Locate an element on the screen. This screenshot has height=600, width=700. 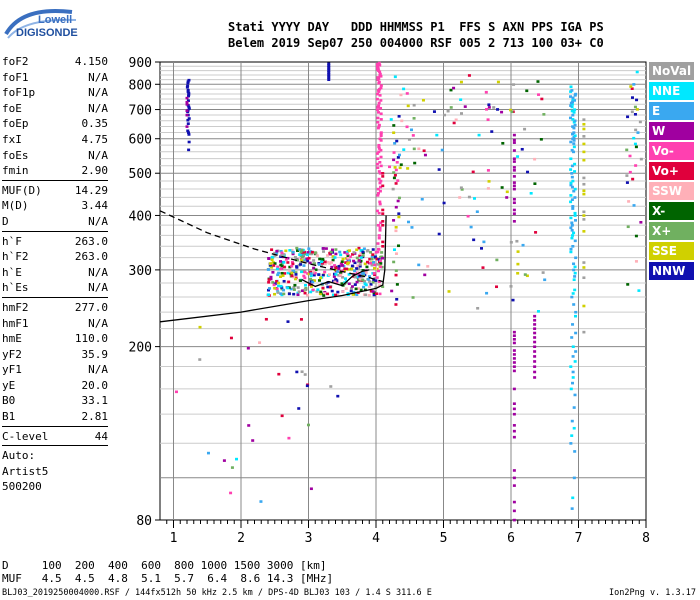
param-key: B1 is located at coordinates (9, 417).